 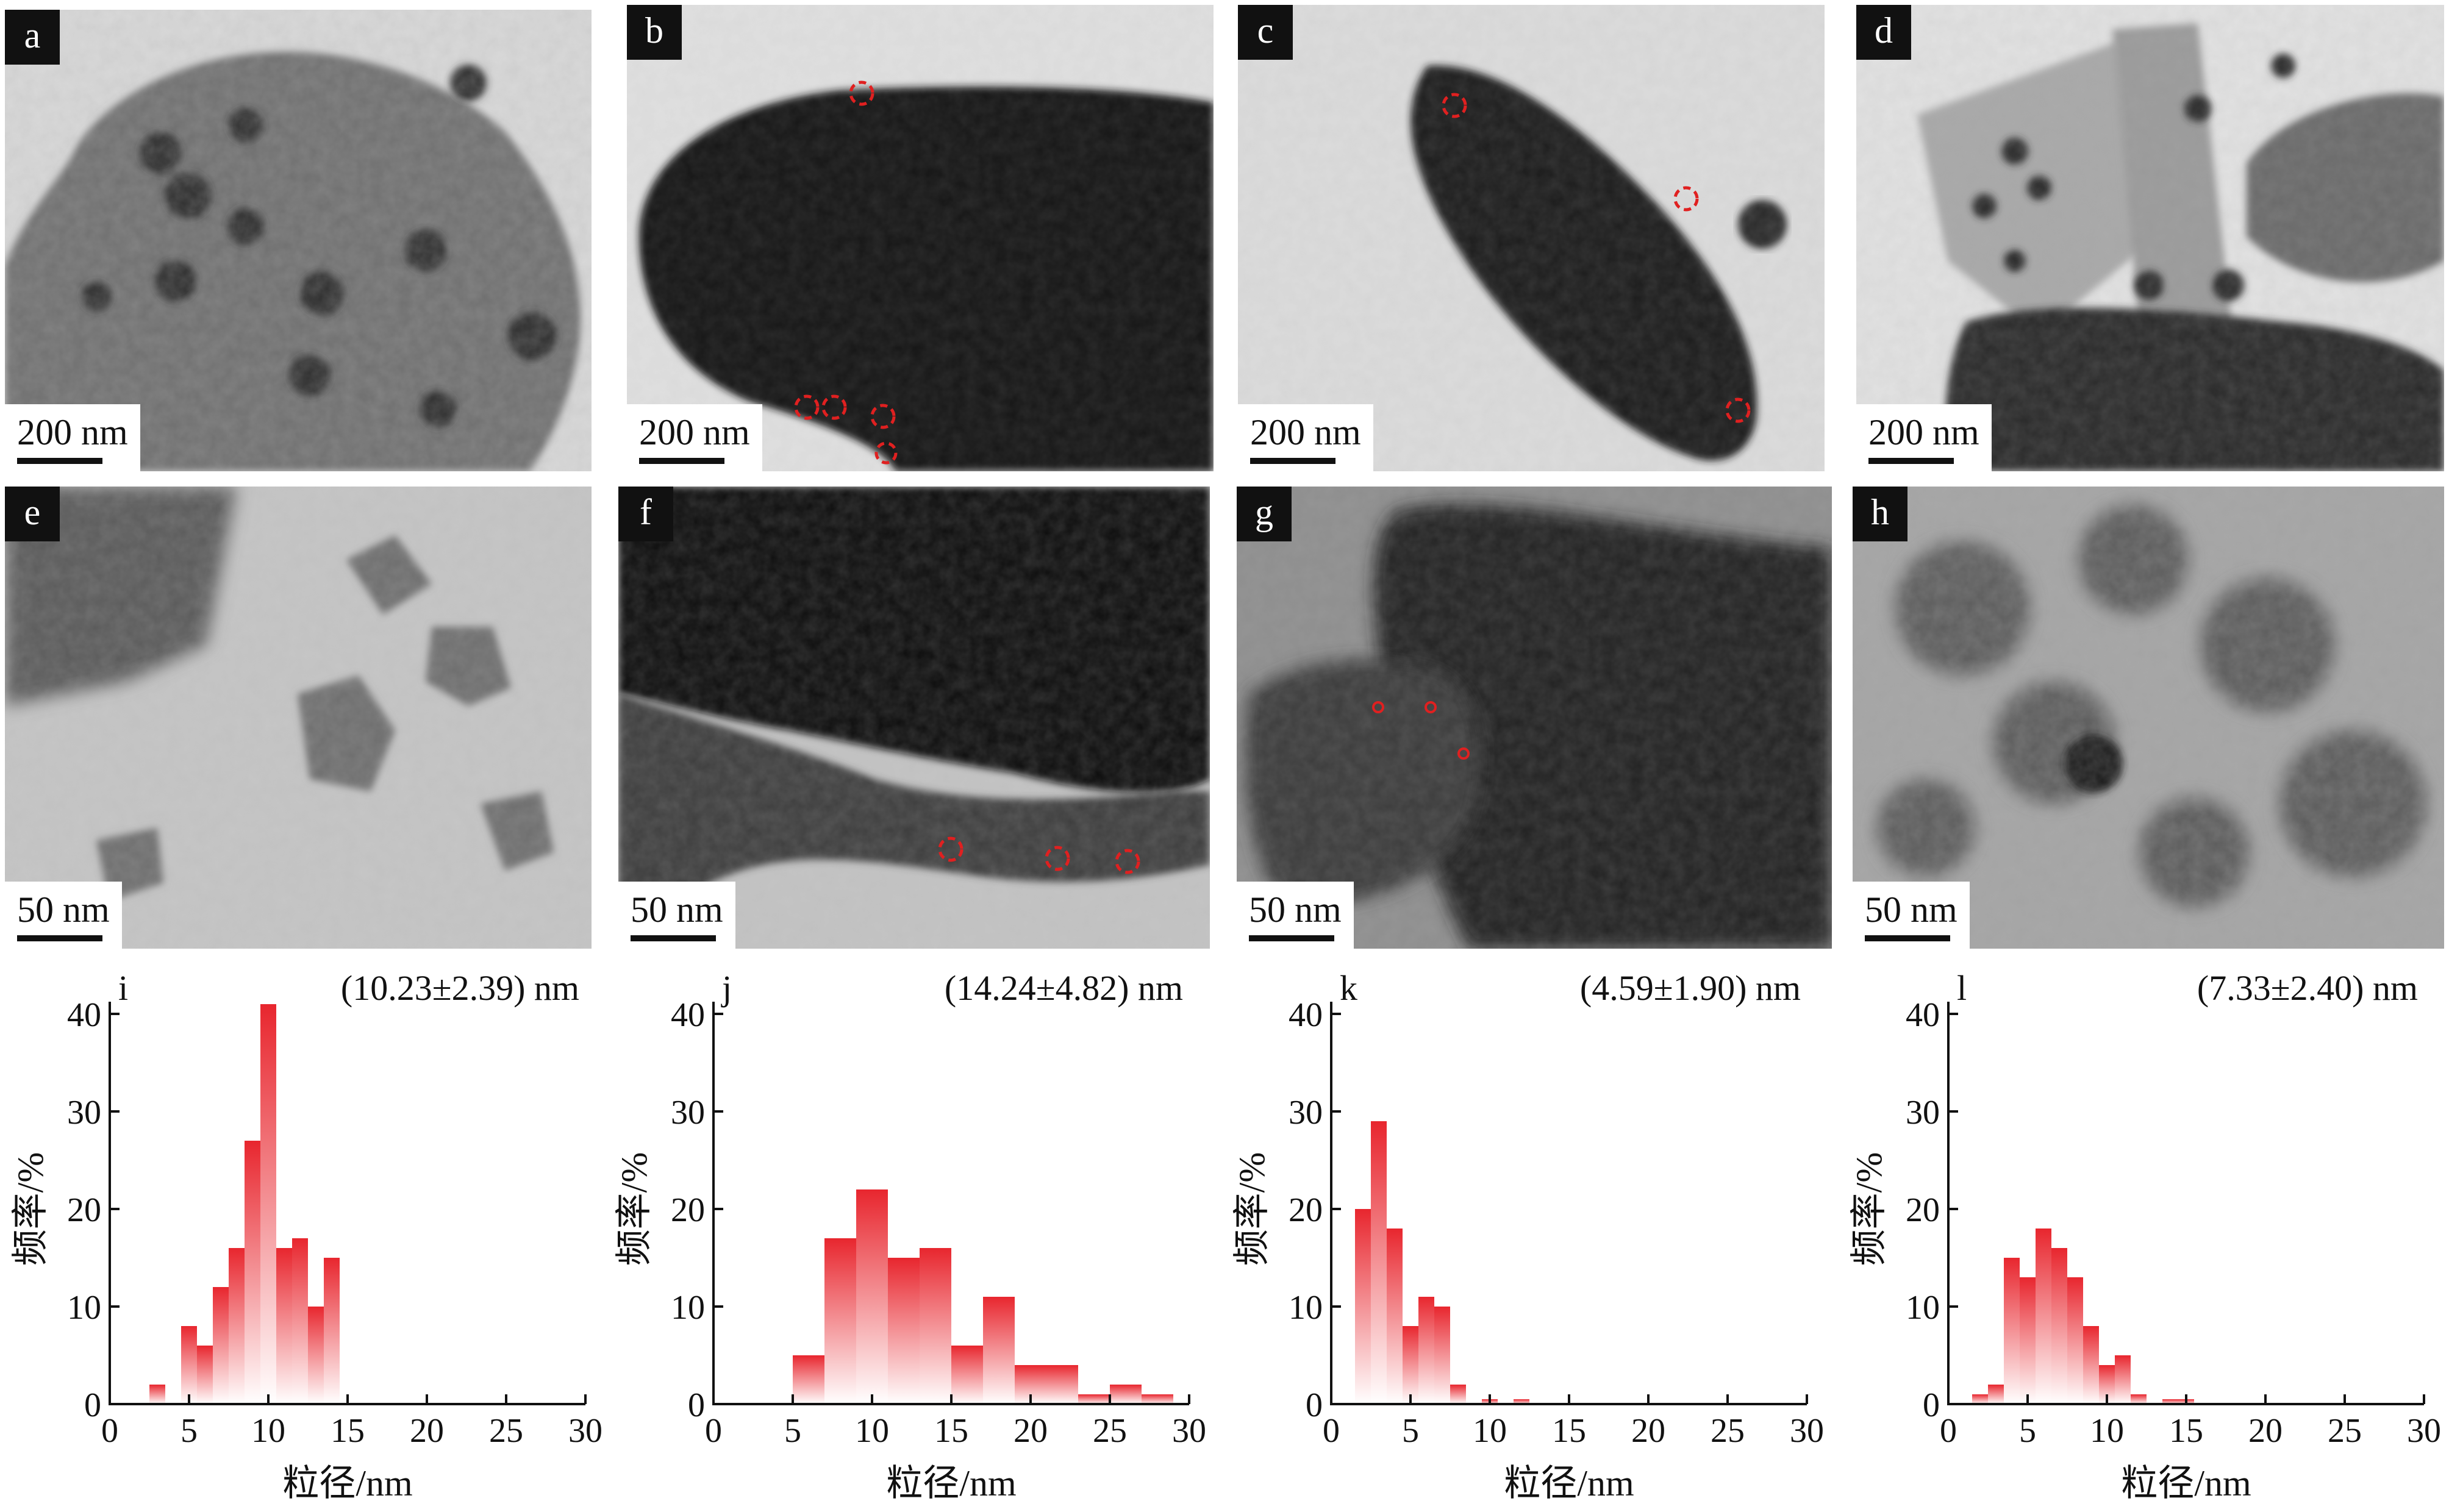 I want to click on panel-letter: a, so click(x=32, y=37).